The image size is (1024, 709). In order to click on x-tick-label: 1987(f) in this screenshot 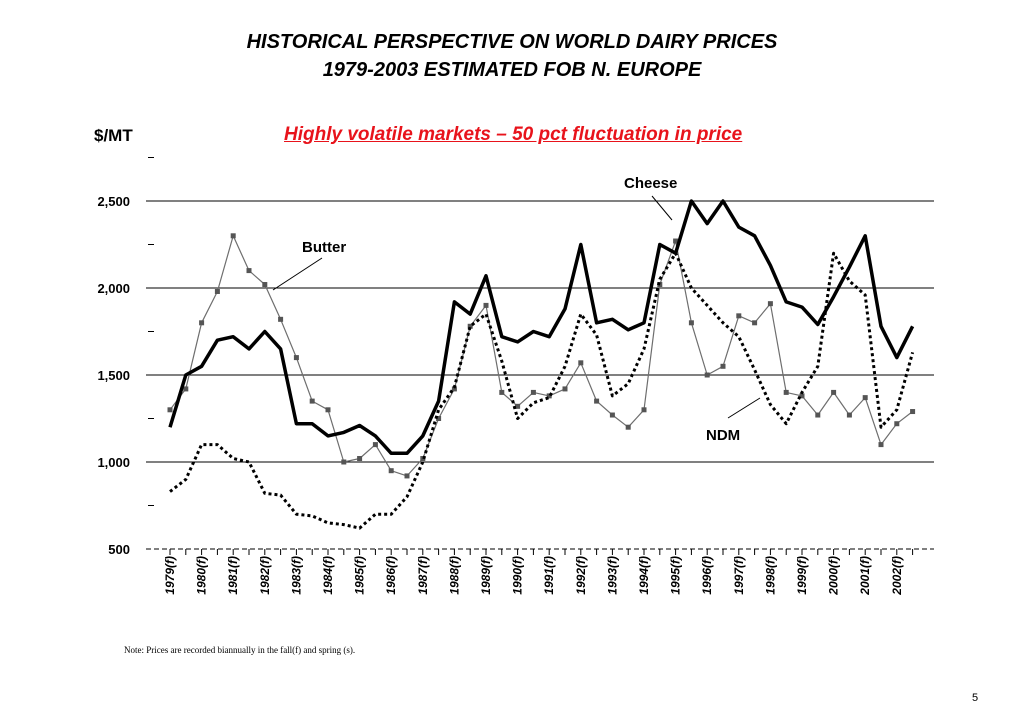, I will do `click(423, 575)`.